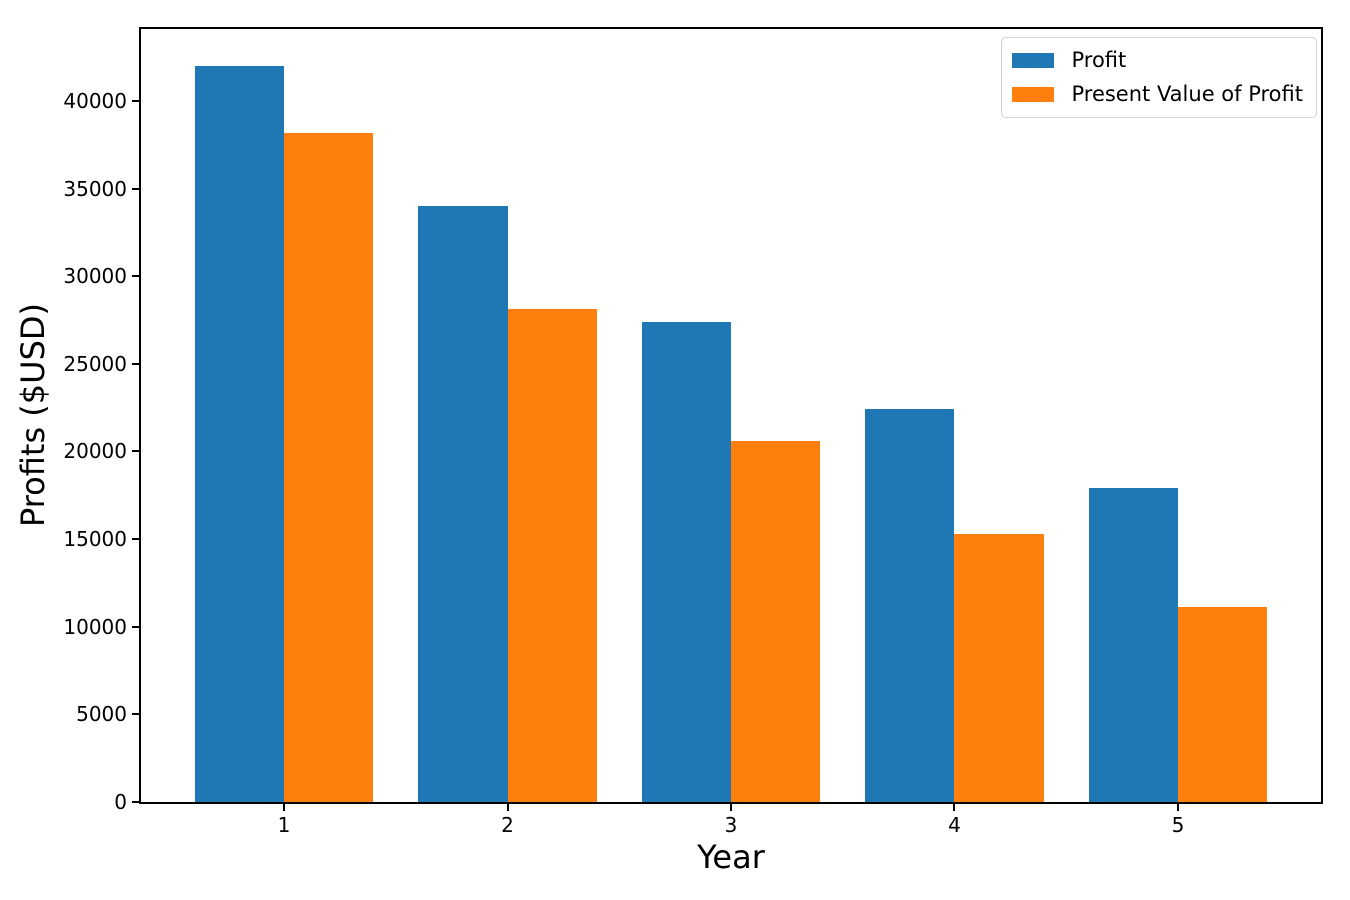 The image size is (1350, 900). Describe the element at coordinates (1159, 77) in the screenshot. I see `legend: Profit Present Value of Profit` at that location.